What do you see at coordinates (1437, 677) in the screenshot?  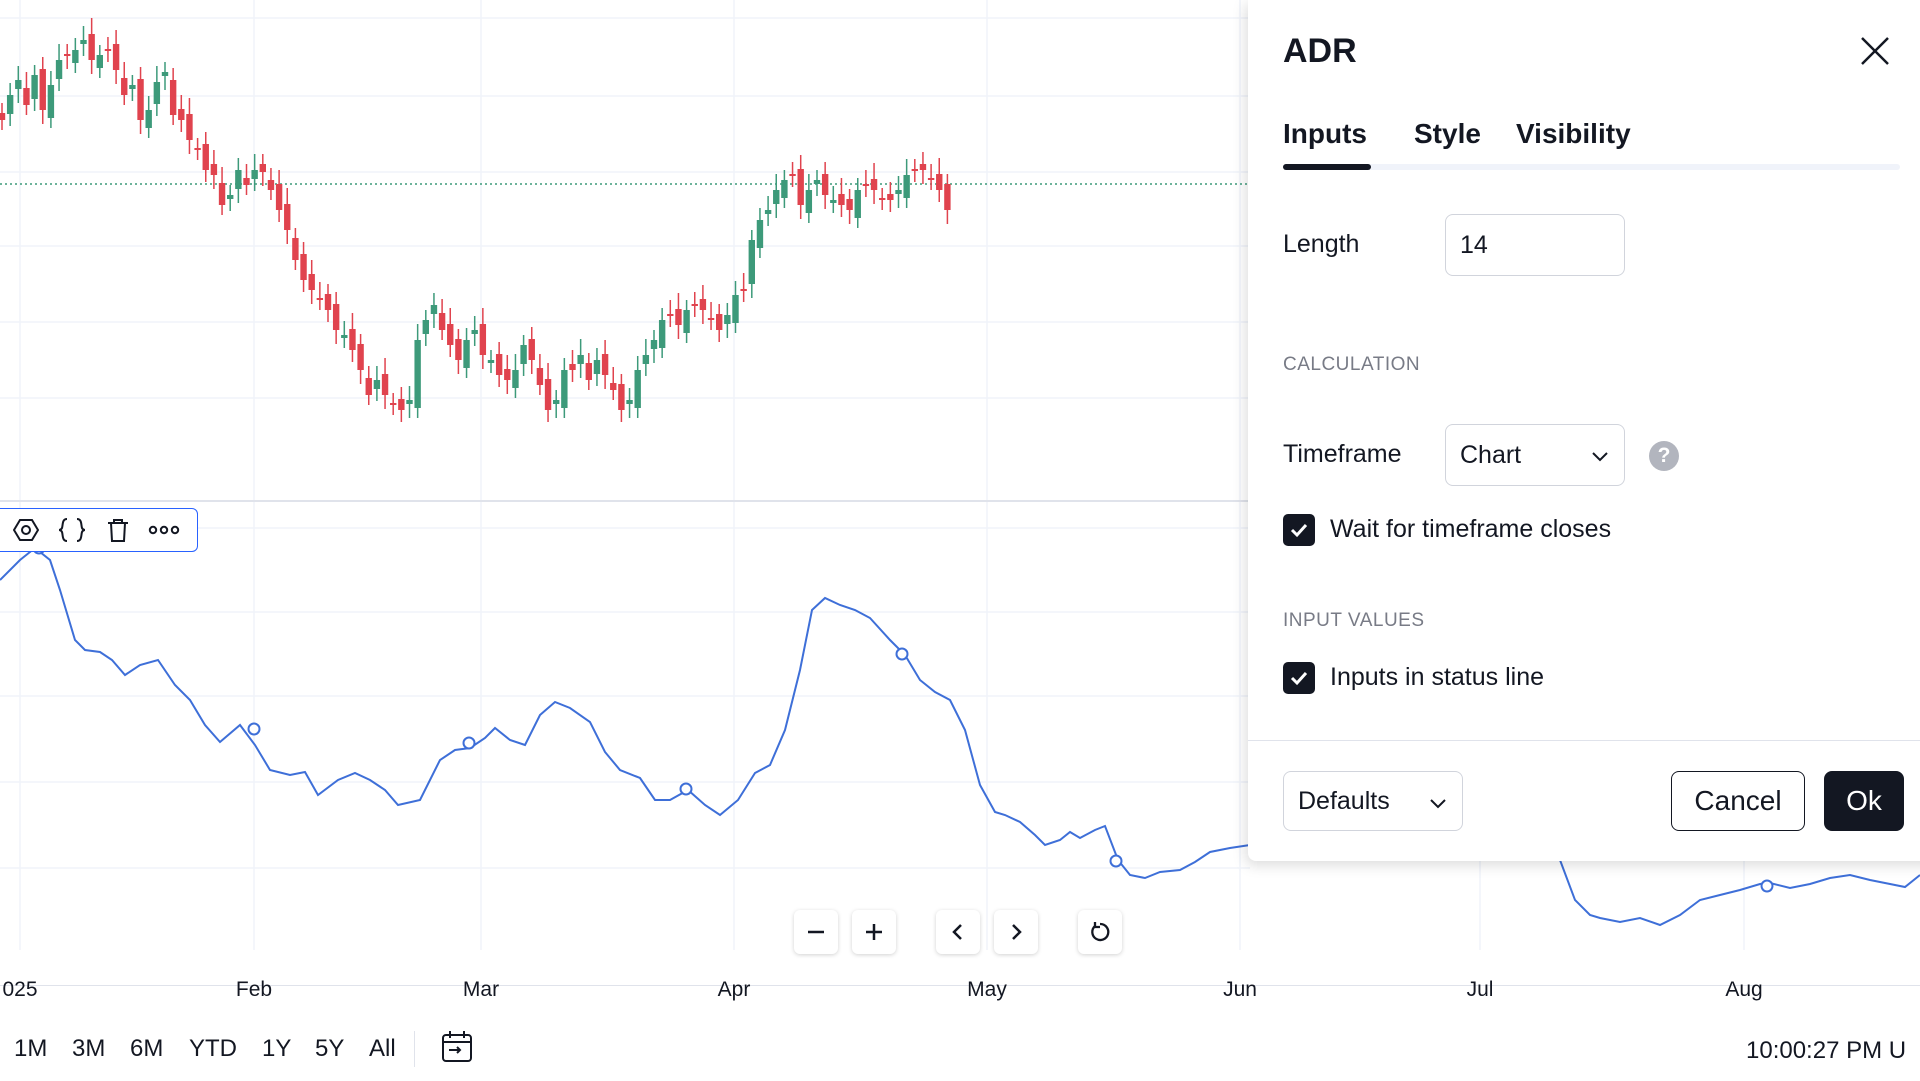 I see `inputs-status-line-label: Inputs in status line` at bounding box center [1437, 677].